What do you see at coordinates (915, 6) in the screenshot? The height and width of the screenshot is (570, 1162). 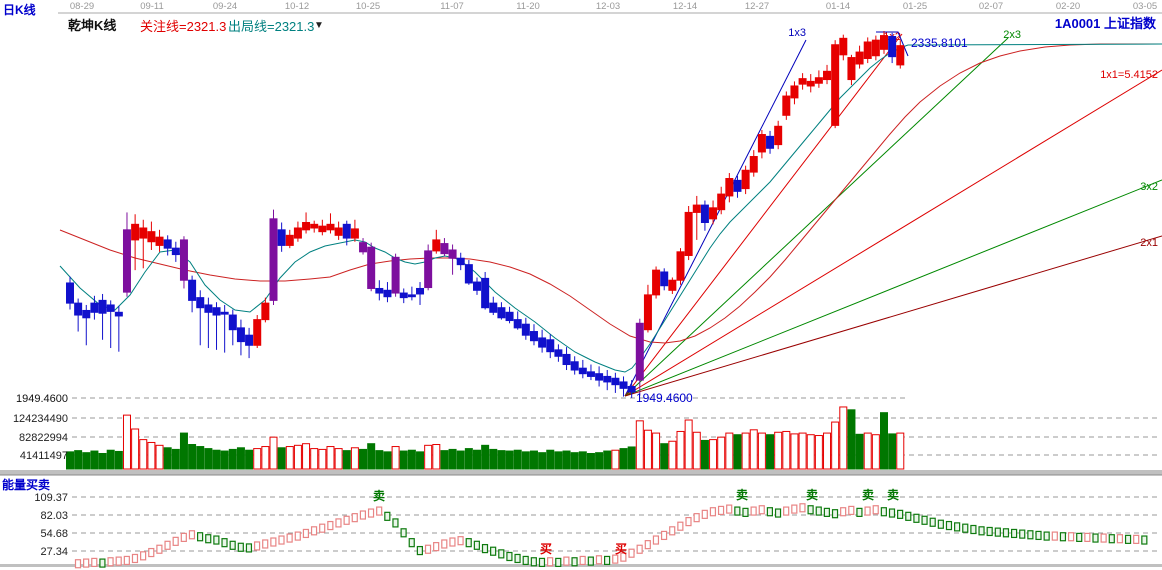 I see `chart-text: 01-25` at bounding box center [915, 6].